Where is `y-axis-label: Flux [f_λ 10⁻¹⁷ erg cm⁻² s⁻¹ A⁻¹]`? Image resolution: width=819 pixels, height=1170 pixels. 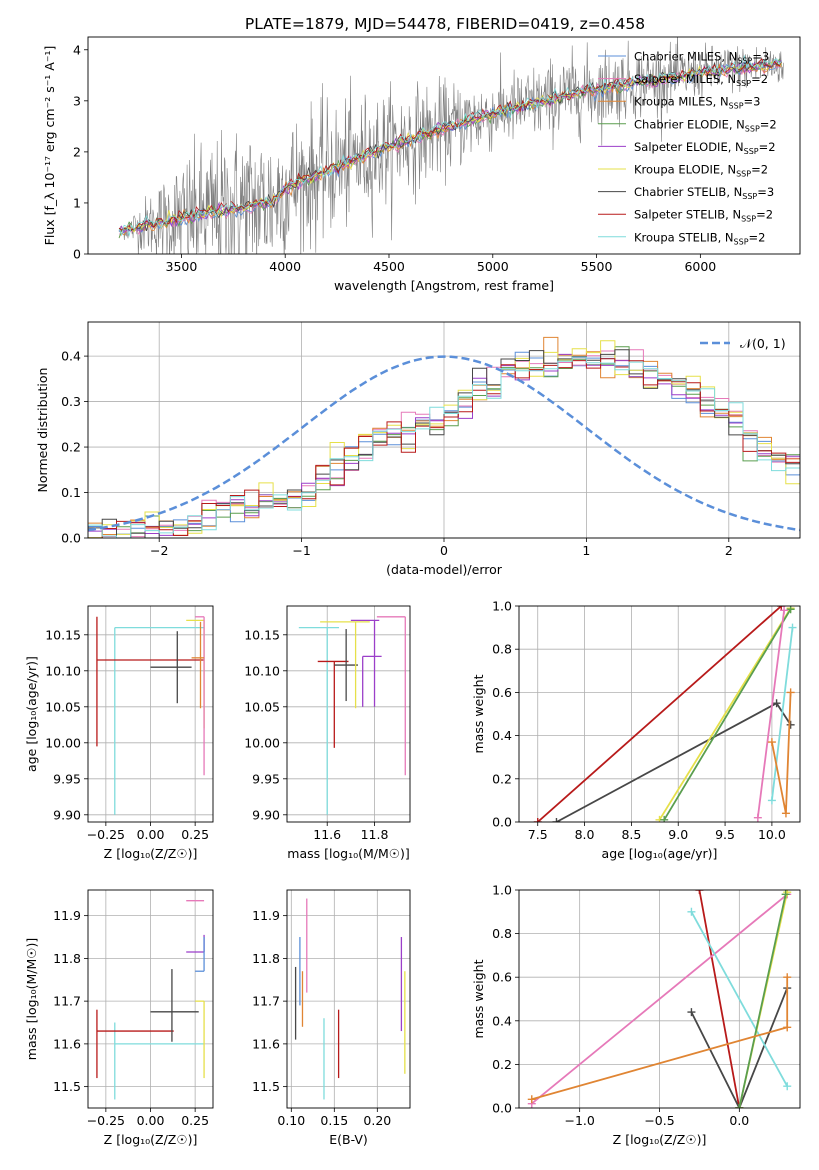 y-axis-label: Flux [f_λ 10⁻¹⁷ erg cm⁻² s⁻¹ A⁻¹] is located at coordinates (49, 146).